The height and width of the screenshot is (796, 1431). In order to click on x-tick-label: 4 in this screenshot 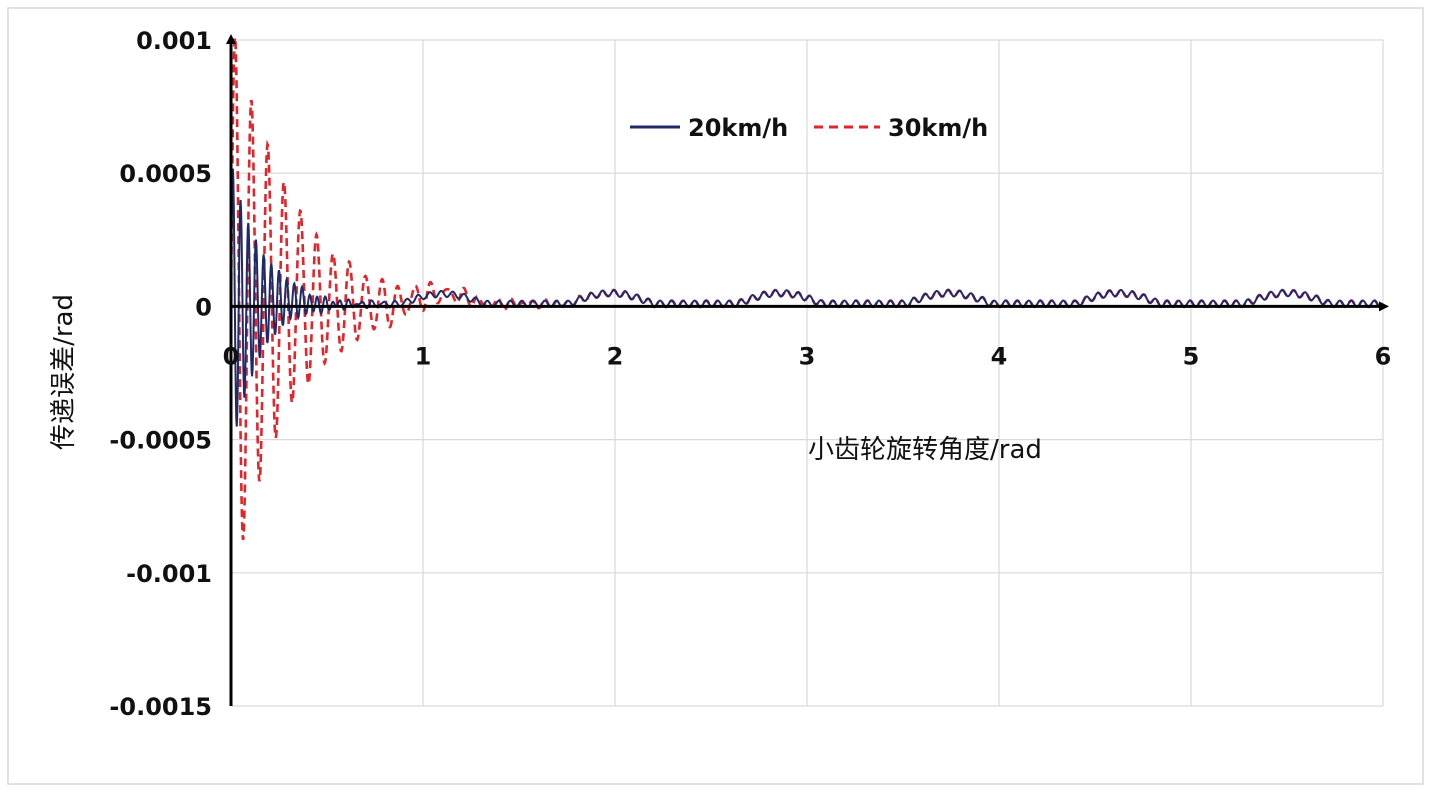, I will do `click(999, 356)`.